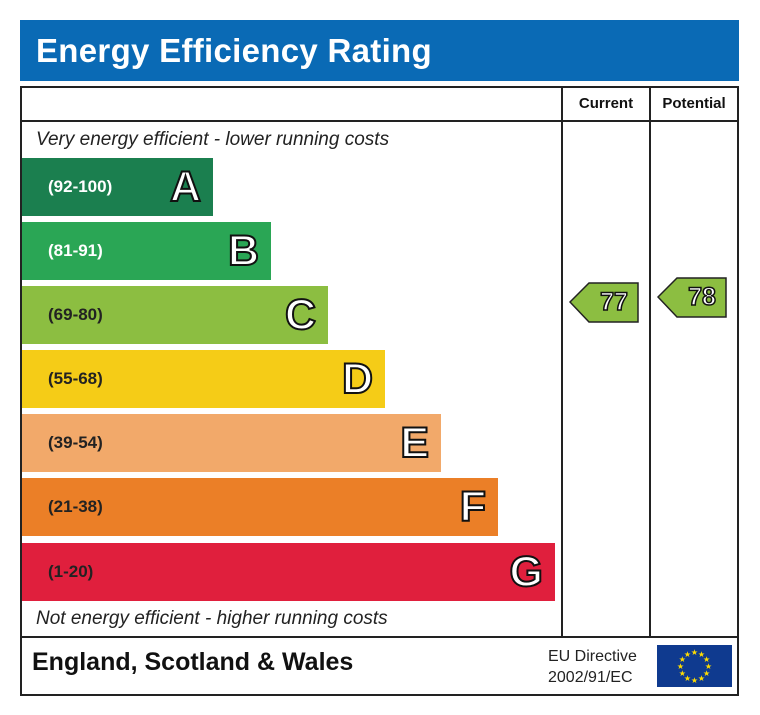 Image resolution: width=760 pixels, height=715 pixels. I want to click on band-letter: A, so click(185, 187).